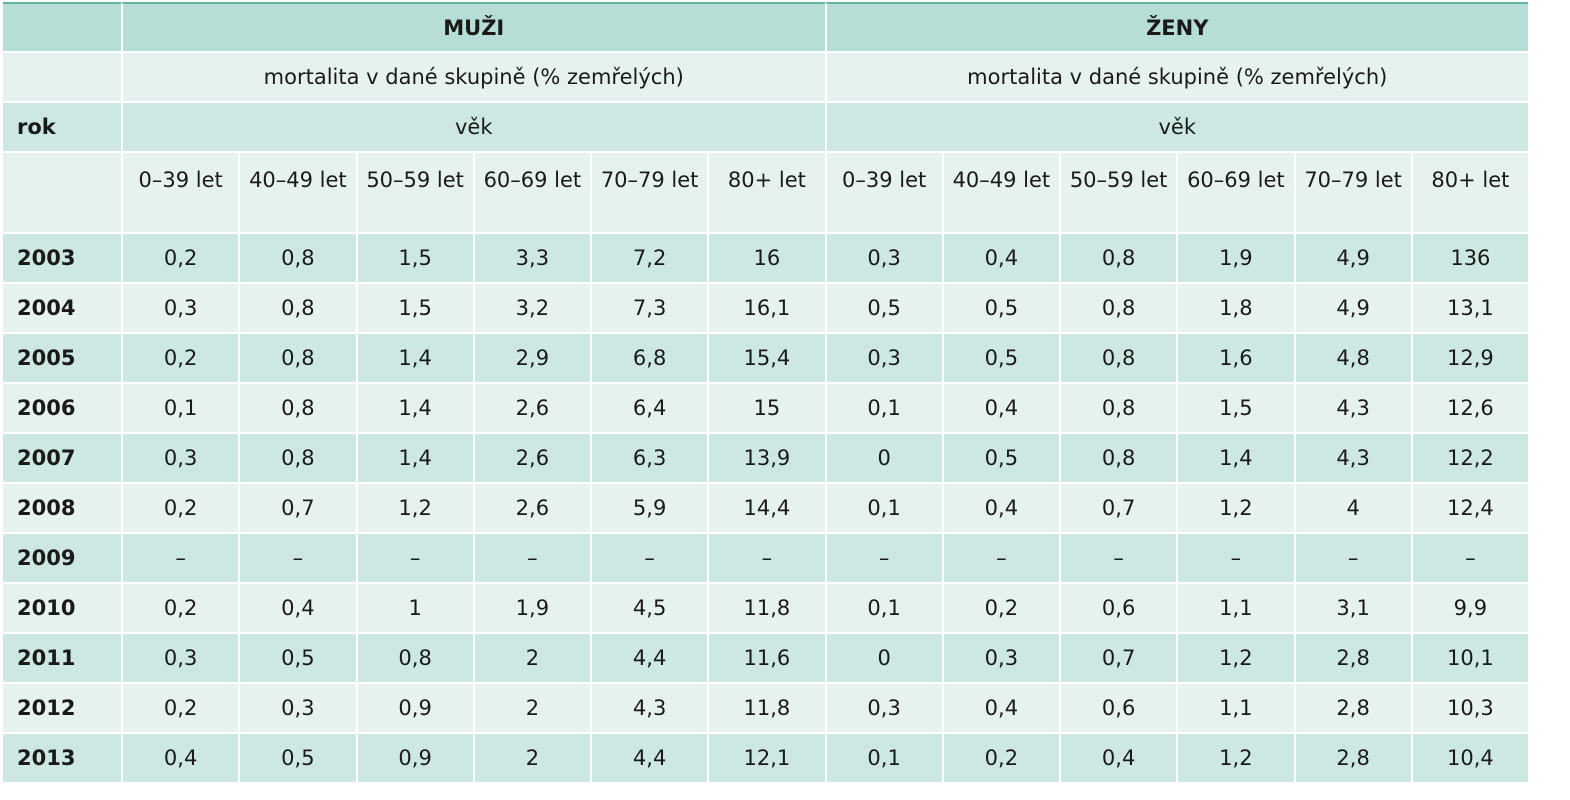  What do you see at coordinates (531, 259) in the screenshot?
I see `value-cell-muzi: 3,3` at bounding box center [531, 259].